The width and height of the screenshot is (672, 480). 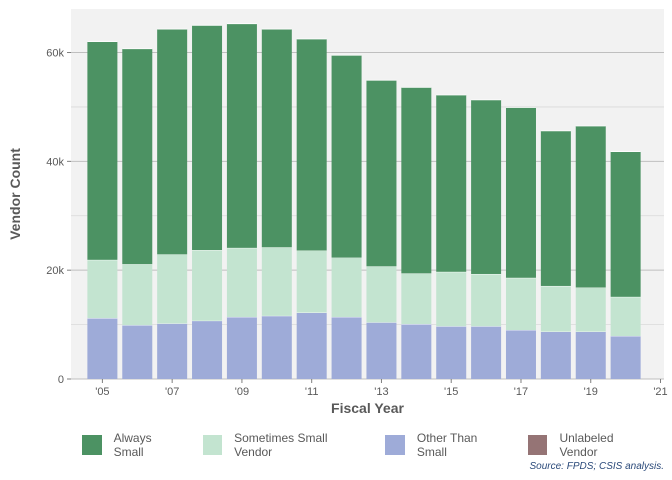 What do you see at coordinates (15, 194) in the screenshot?
I see `y-axis-title: Vendor Count` at bounding box center [15, 194].